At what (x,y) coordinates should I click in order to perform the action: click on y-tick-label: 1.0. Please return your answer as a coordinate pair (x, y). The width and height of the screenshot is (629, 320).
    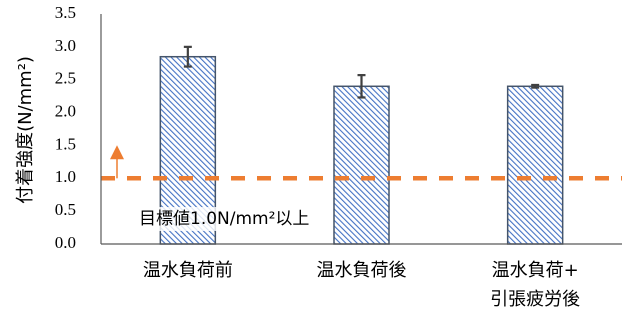
    Looking at the image, I should click on (65, 176).